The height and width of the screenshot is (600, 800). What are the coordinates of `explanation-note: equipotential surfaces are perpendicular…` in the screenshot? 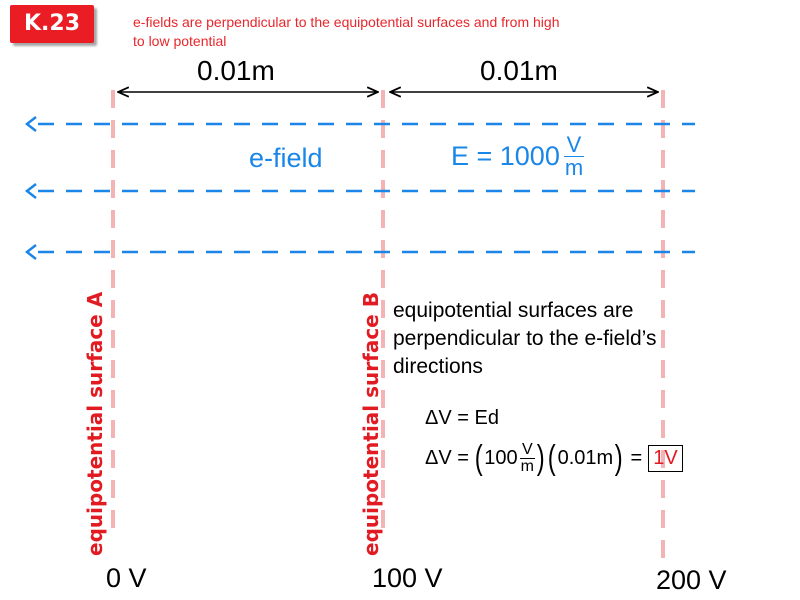 It's located at (525, 338).